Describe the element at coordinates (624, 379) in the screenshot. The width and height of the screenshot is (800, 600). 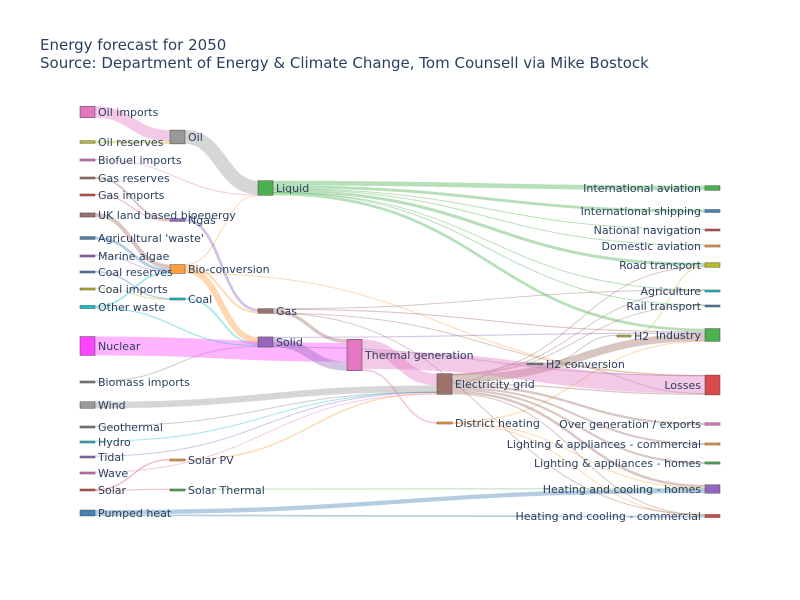
I see `link-h2-conversion-to-losses` at that location.